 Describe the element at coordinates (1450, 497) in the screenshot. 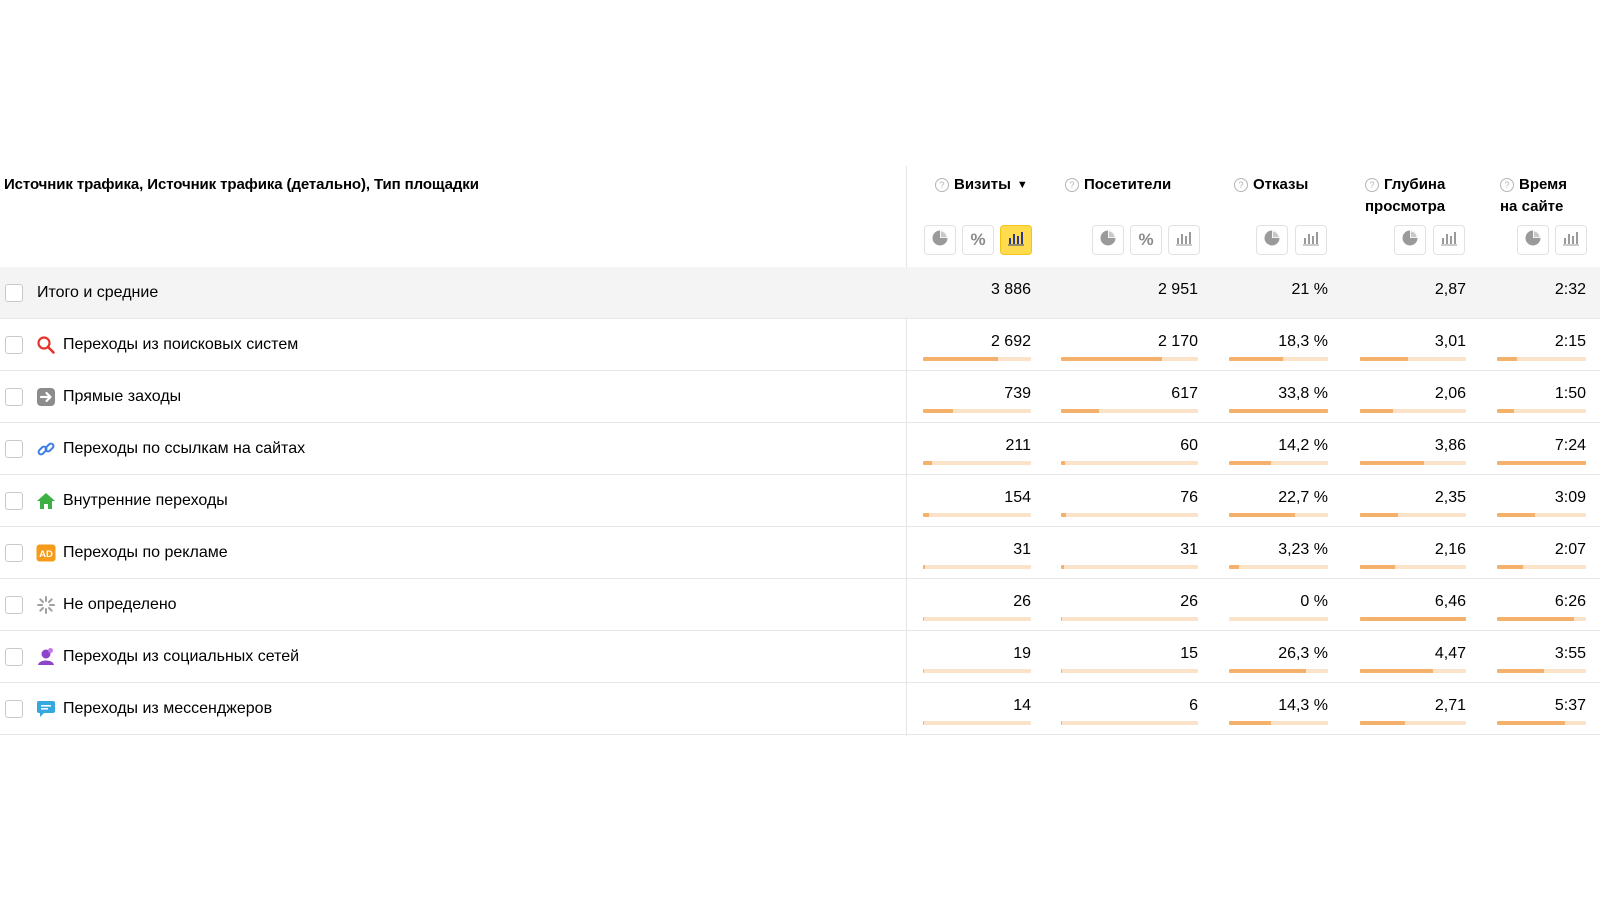

I see `cell-depth: 2,35` at that location.